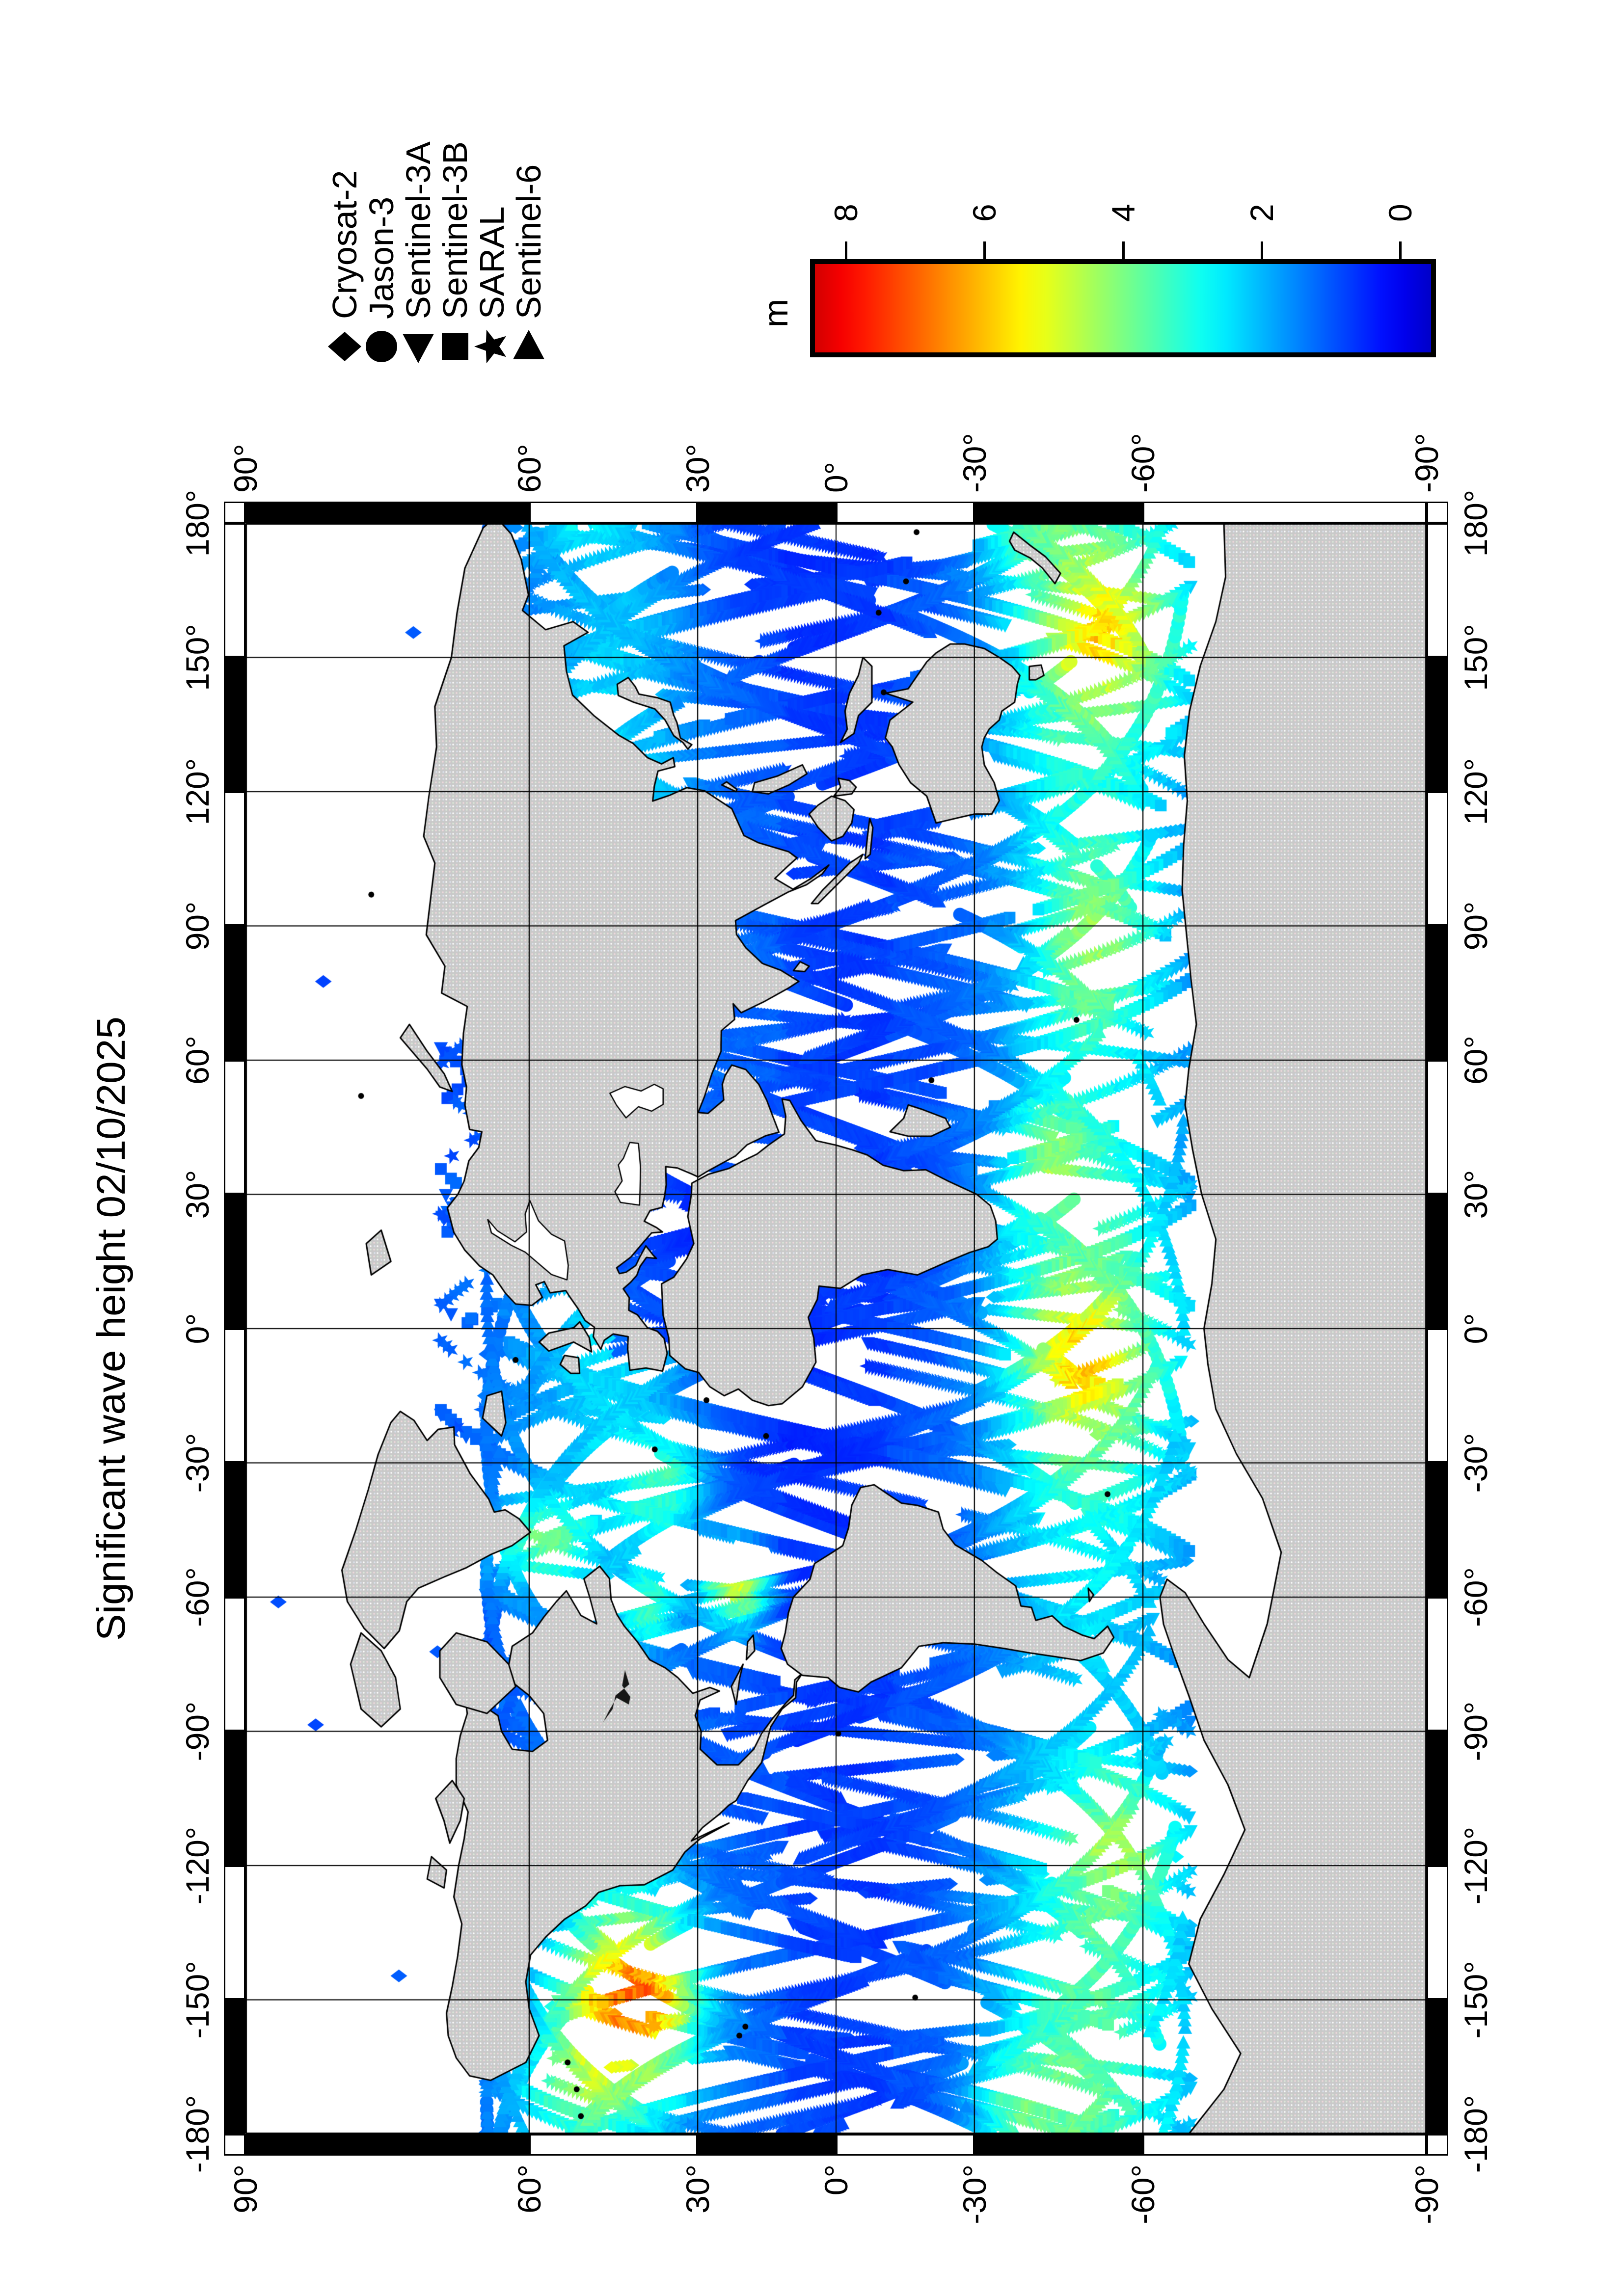 The image size is (1623, 2296). Describe the element at coordinates (697, 2189) in the screenshot. I see `lat-tick-label-left: 30°` at that location.